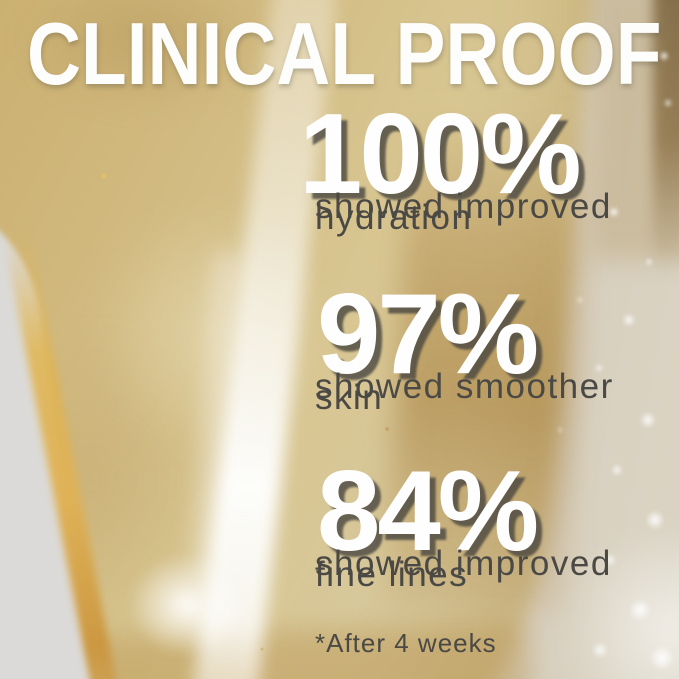 This screenshot has width=679, height=679. What do you see at coordinates (440, 154) in the screenshot?
I see `stat-value: 100%` at bounding box center [440, 154].